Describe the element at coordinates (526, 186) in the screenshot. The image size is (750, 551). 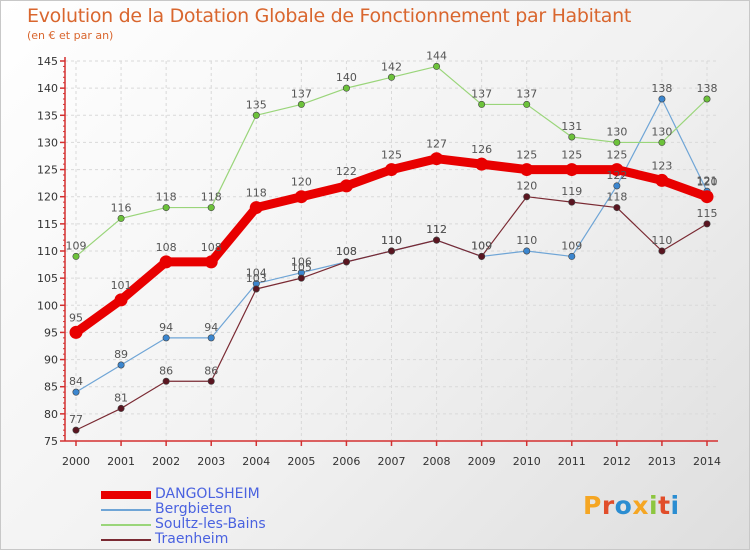
I see `data-label: 120` at that location.